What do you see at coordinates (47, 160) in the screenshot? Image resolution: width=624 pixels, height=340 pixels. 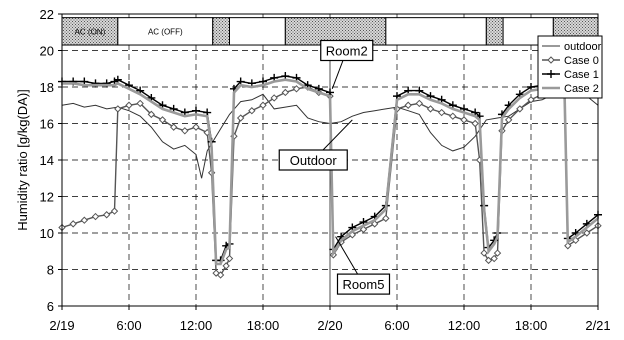 I see `y-tick-label: 14` at bounding box center [47, 160].